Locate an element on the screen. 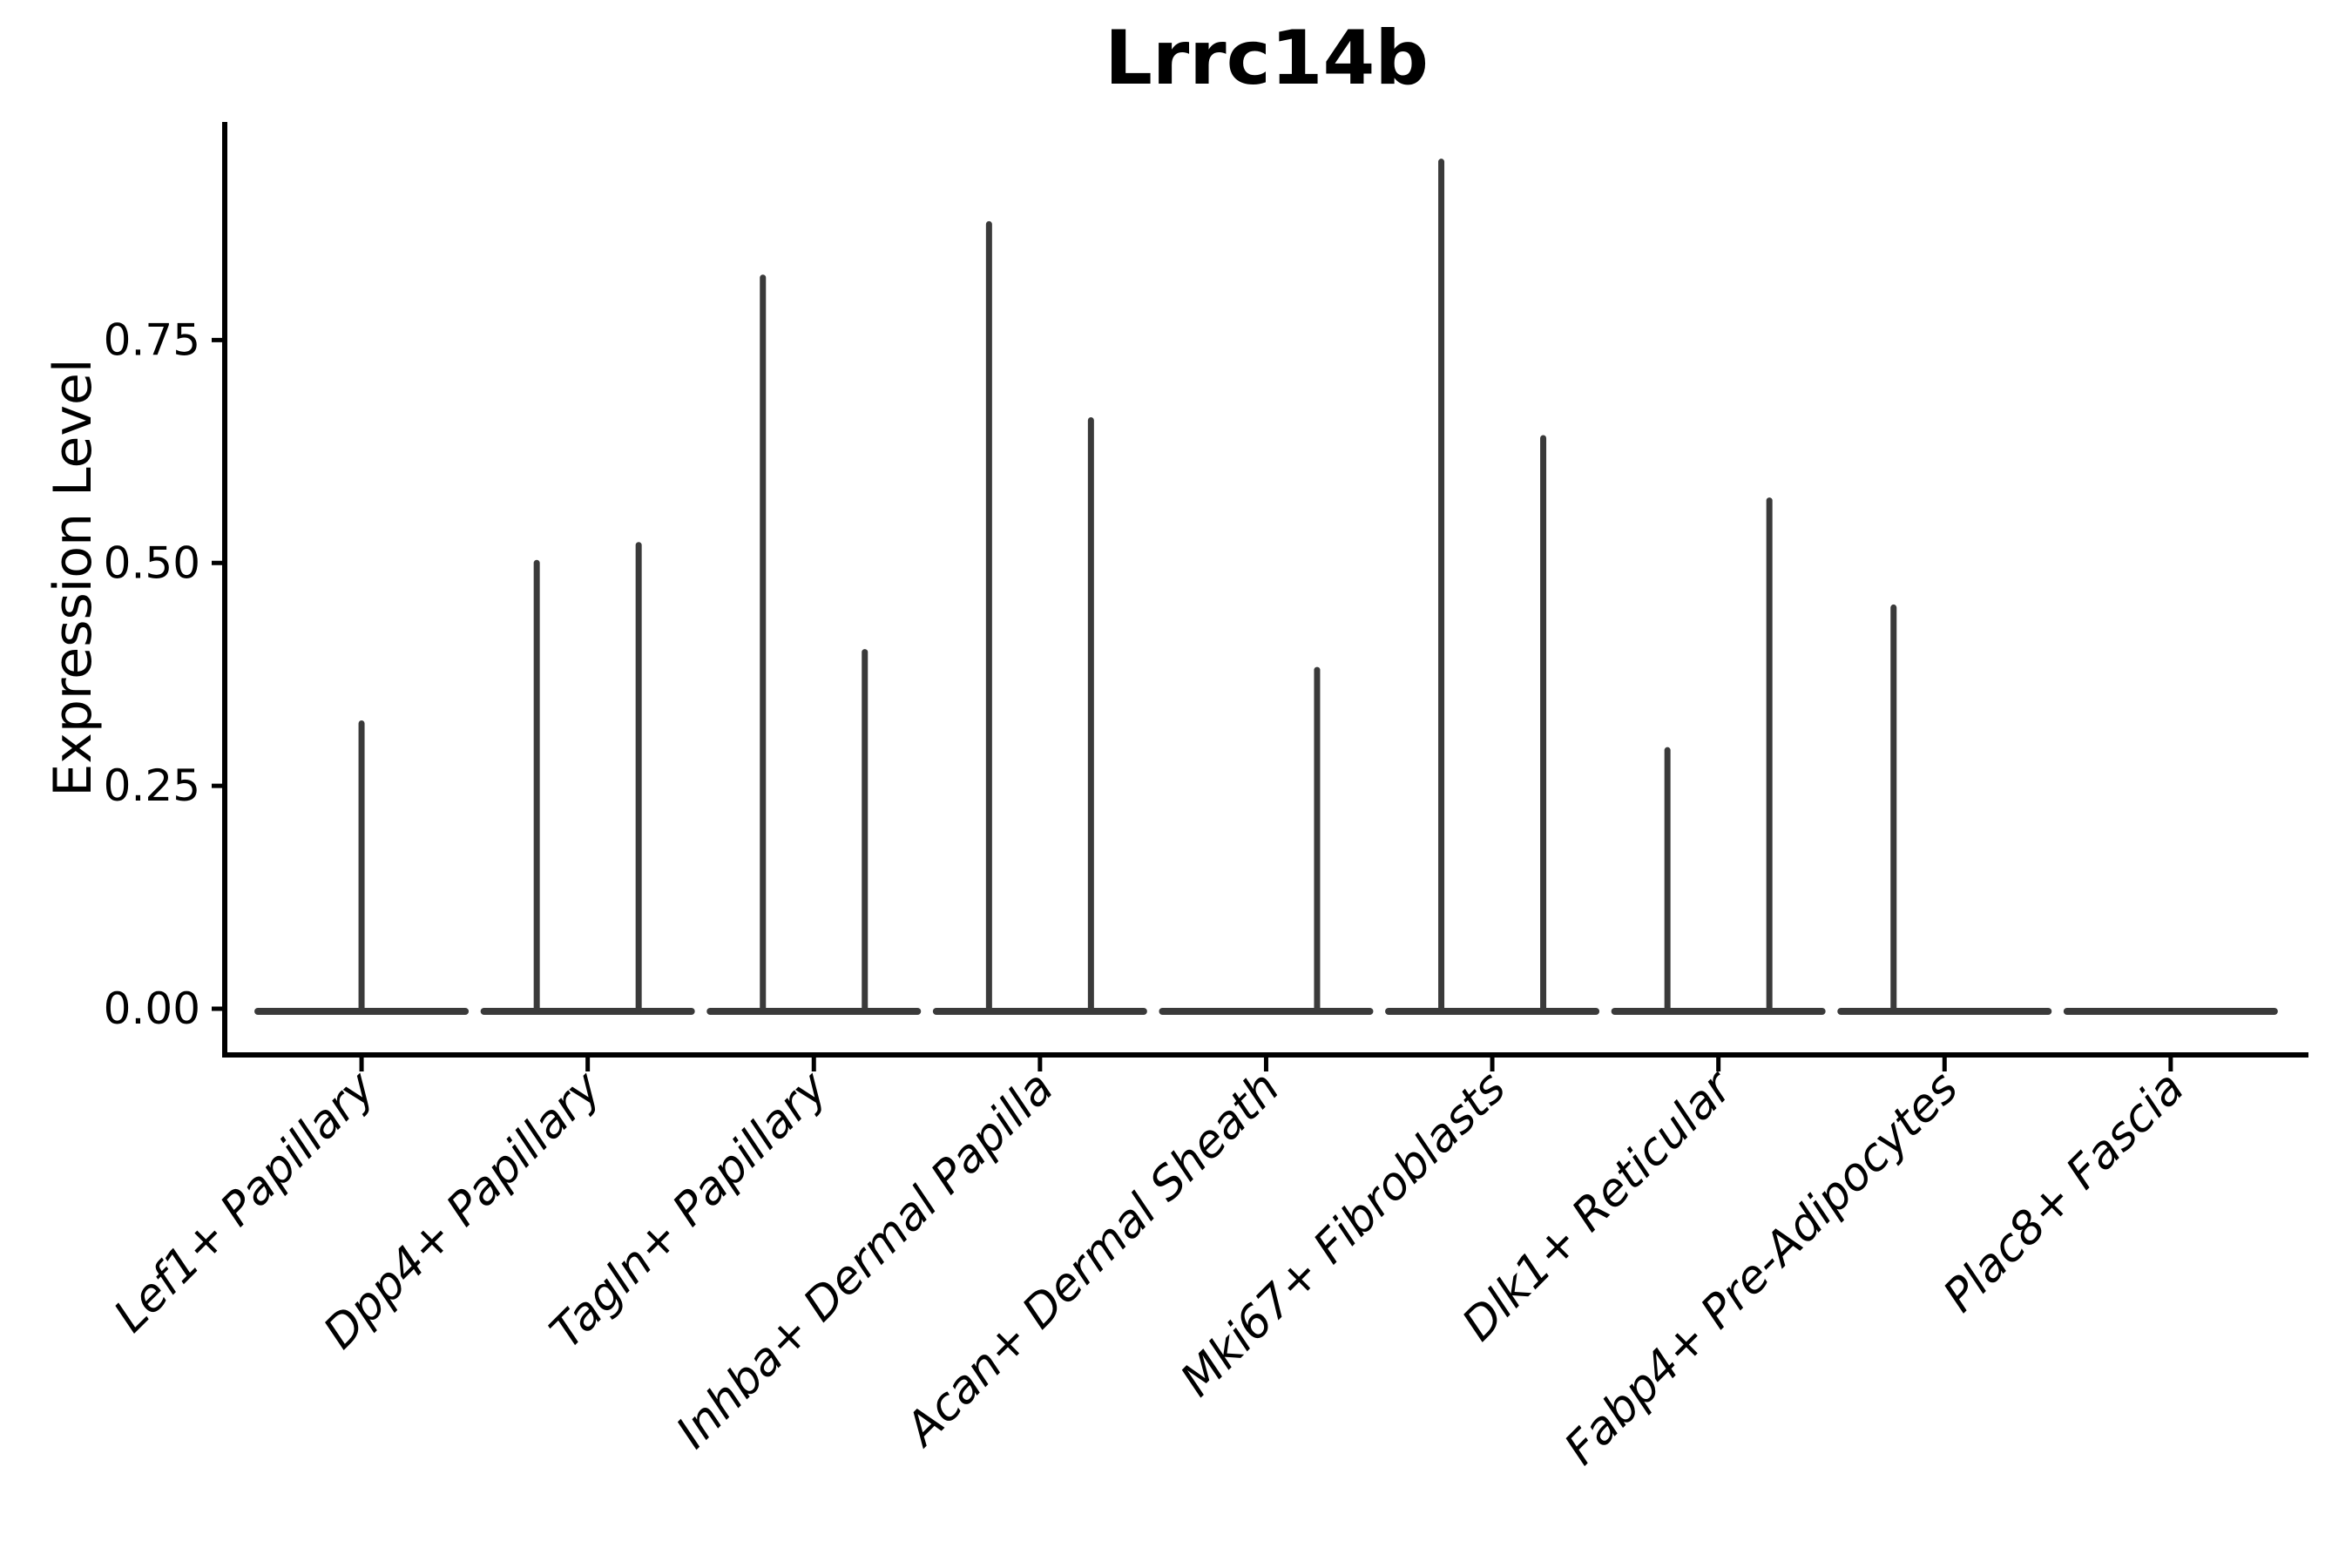 The height and width of the screenshot is (1568, 2352). y-tick-label: 0.25 is located at coordinates (152, 785).